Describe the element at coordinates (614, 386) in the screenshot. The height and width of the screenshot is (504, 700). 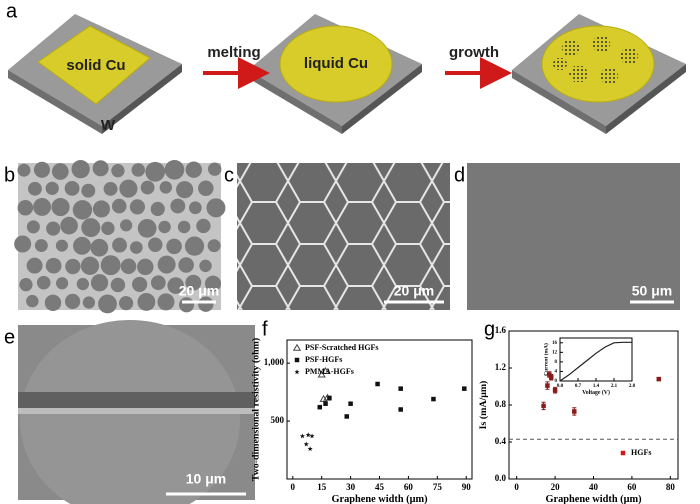
I see `x-tick-label: 2.1` at that location.